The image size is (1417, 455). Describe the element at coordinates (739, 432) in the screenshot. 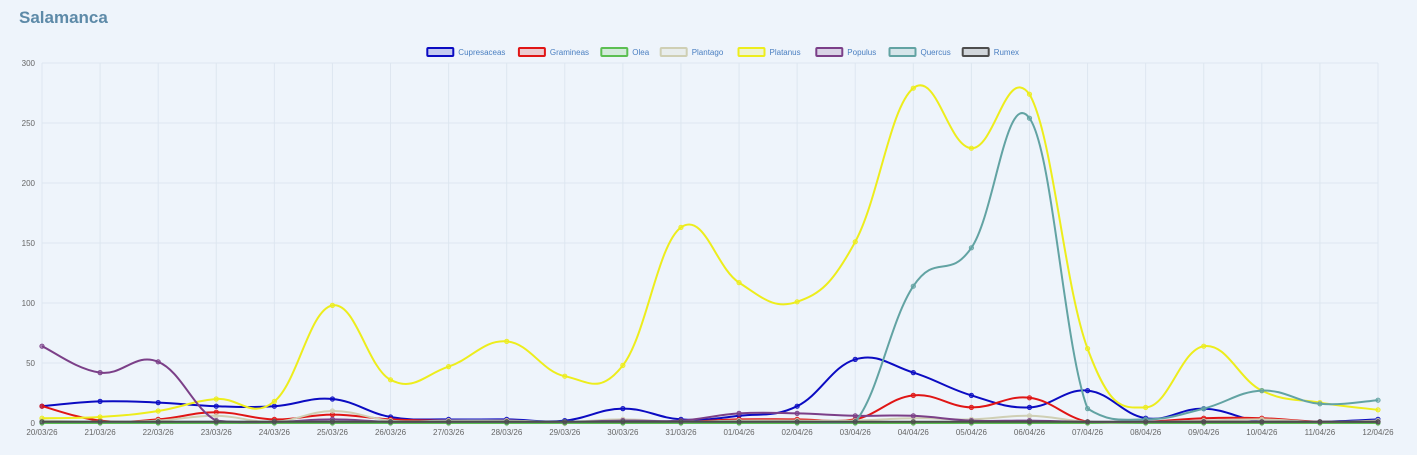

I see `x-tick-label: 01/04/26` at that location.